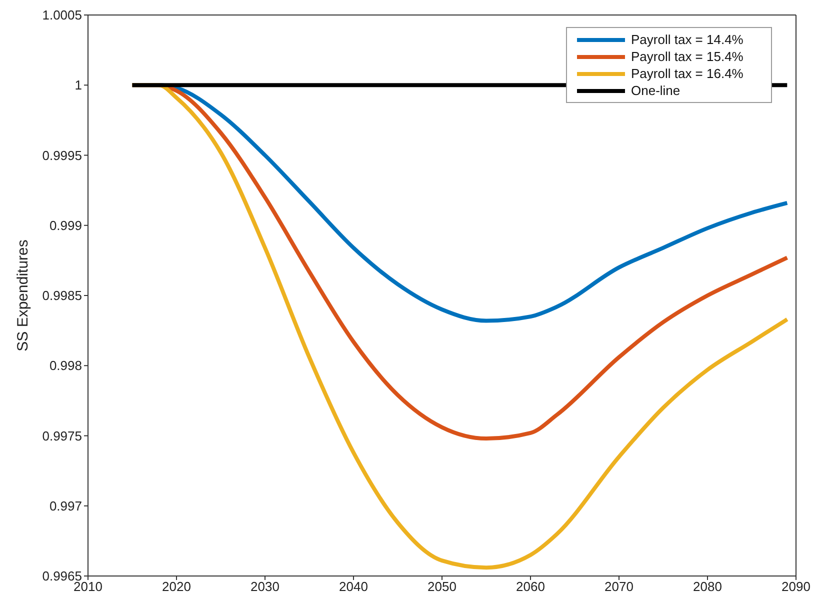  What do you see at coordinates (62, 15) in the screenshot?
I see `y-tick-label: 1.0005` at bounding box center [62, 15].